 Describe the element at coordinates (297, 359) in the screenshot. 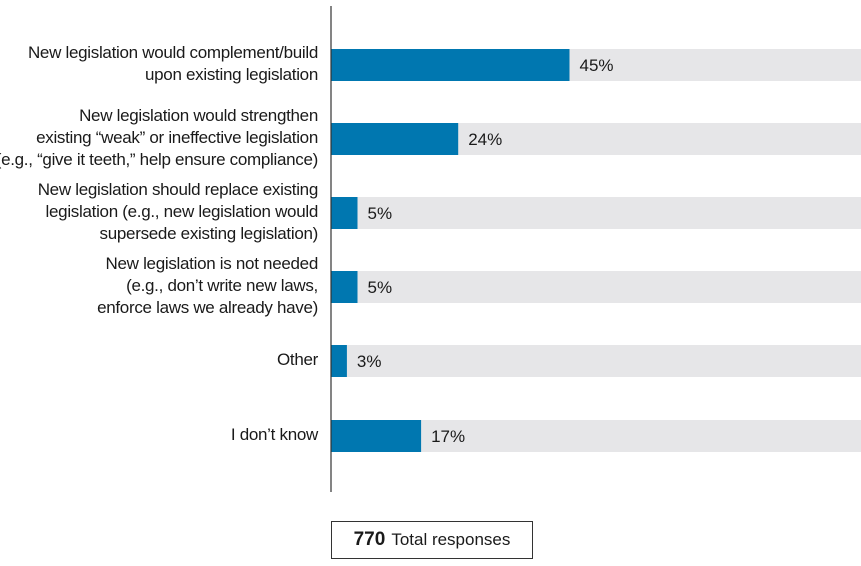

I see `category-label: Other` at that location.